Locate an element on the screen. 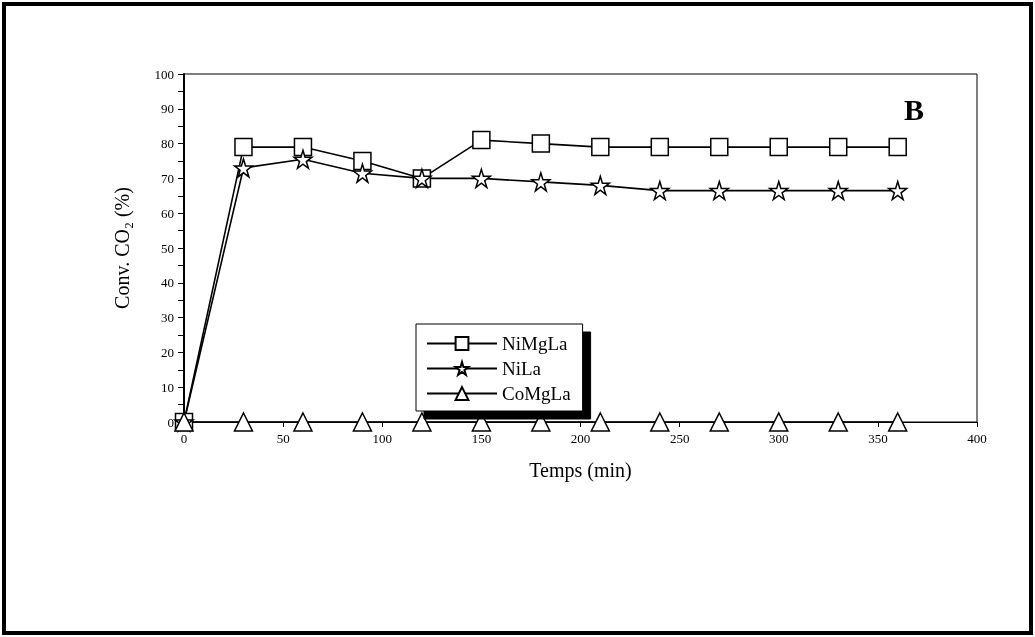  x-tick-label: 150 is located at coordinates (481, 438).